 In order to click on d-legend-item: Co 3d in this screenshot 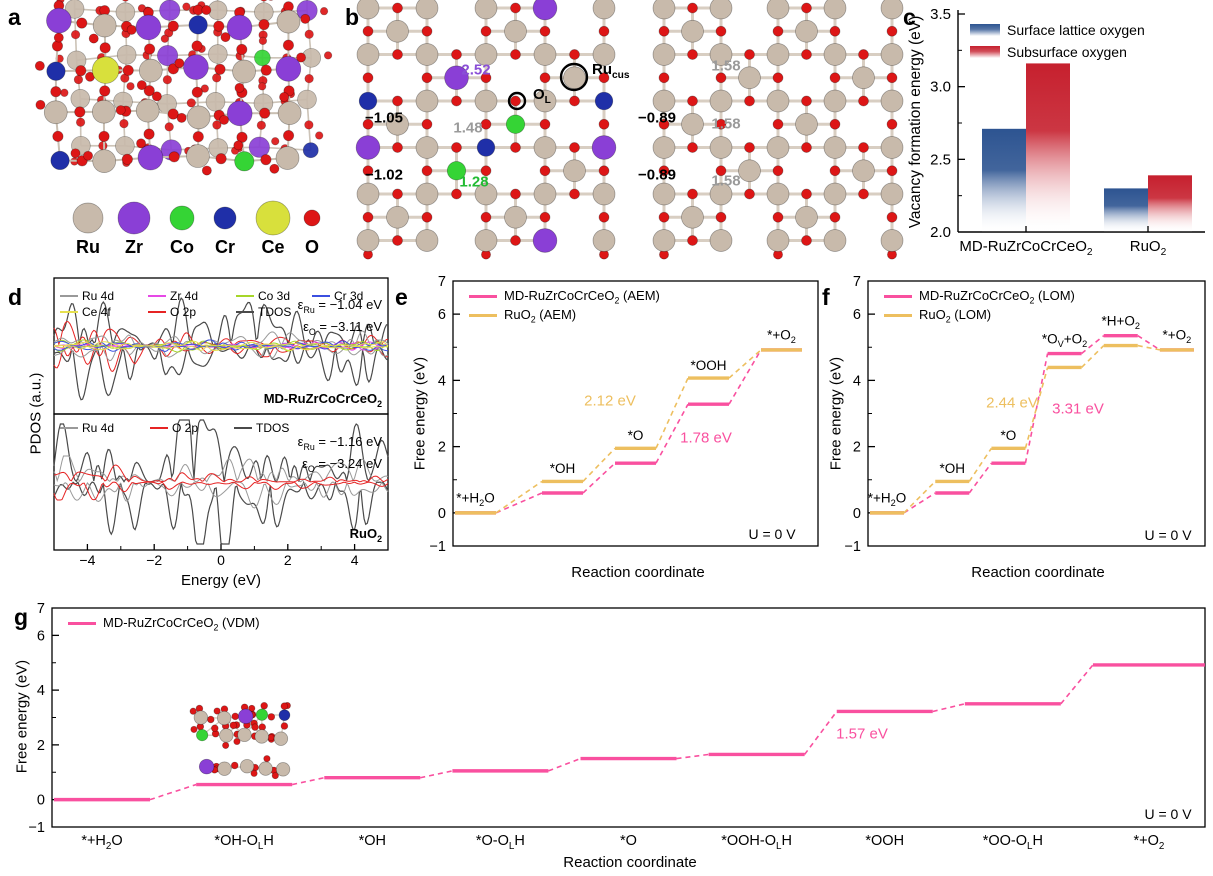, I will do `click(263, 296)`.